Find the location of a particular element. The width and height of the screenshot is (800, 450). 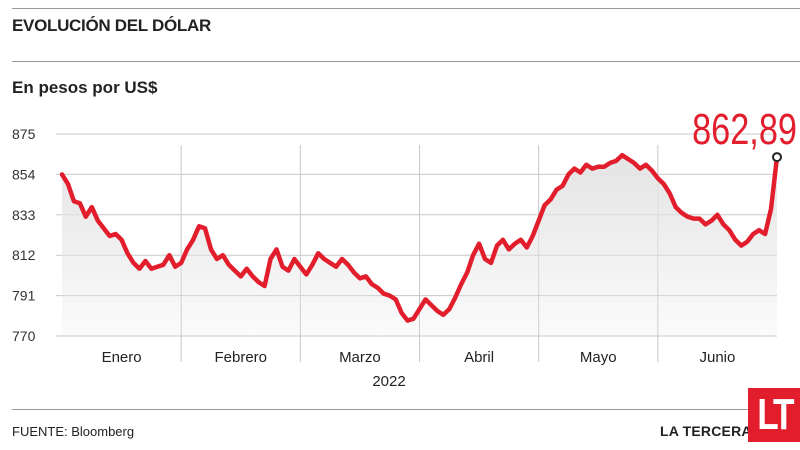

footer-divider is located at coordinates (380, 409).